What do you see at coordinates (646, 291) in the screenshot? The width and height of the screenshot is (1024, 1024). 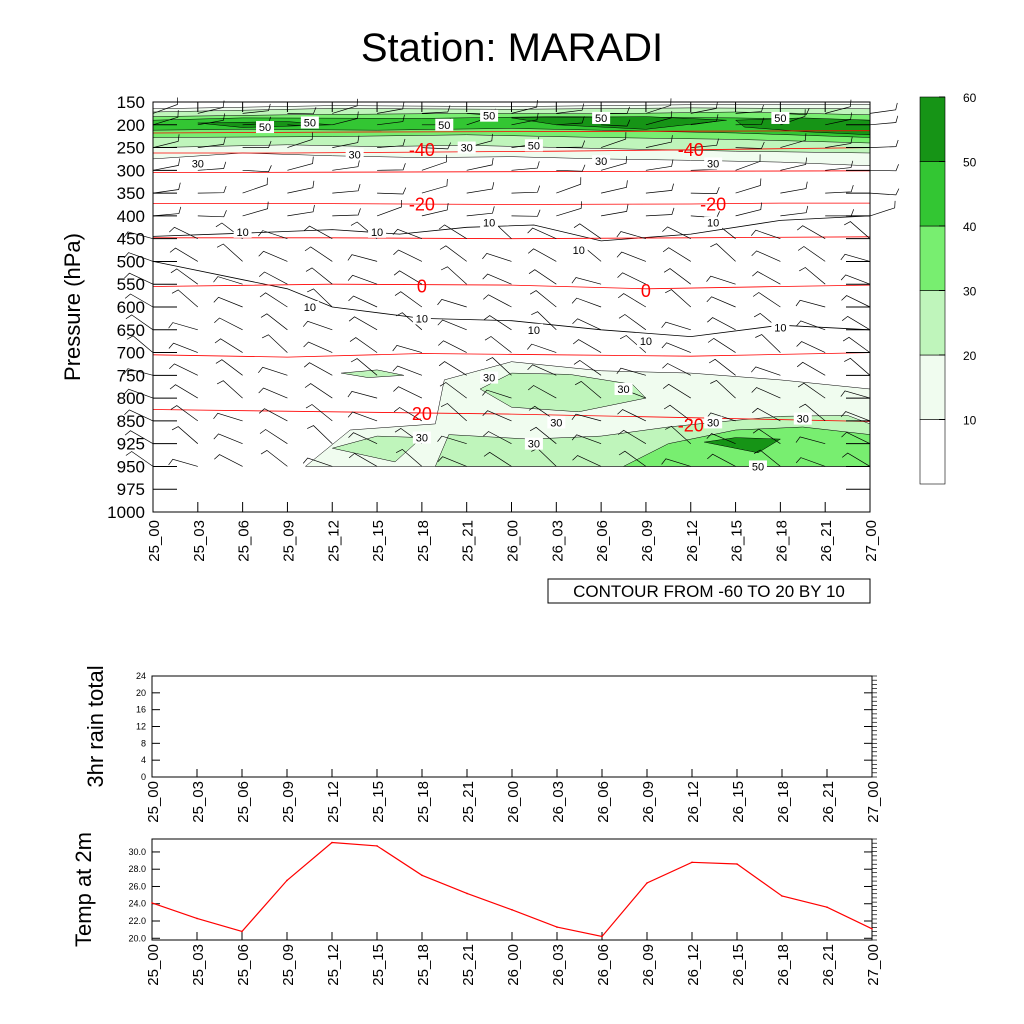 I see `temp-contour-label: 0` at bounding box center [646, 291].